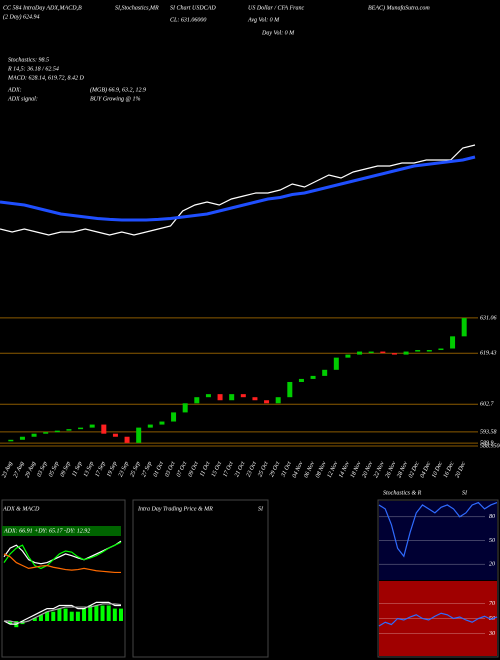  What do you see at coordinates (175, 509) in the screenshot?
I see `panel-title: Intra Day Trading Price & MR` at bounding box center [175, 509].